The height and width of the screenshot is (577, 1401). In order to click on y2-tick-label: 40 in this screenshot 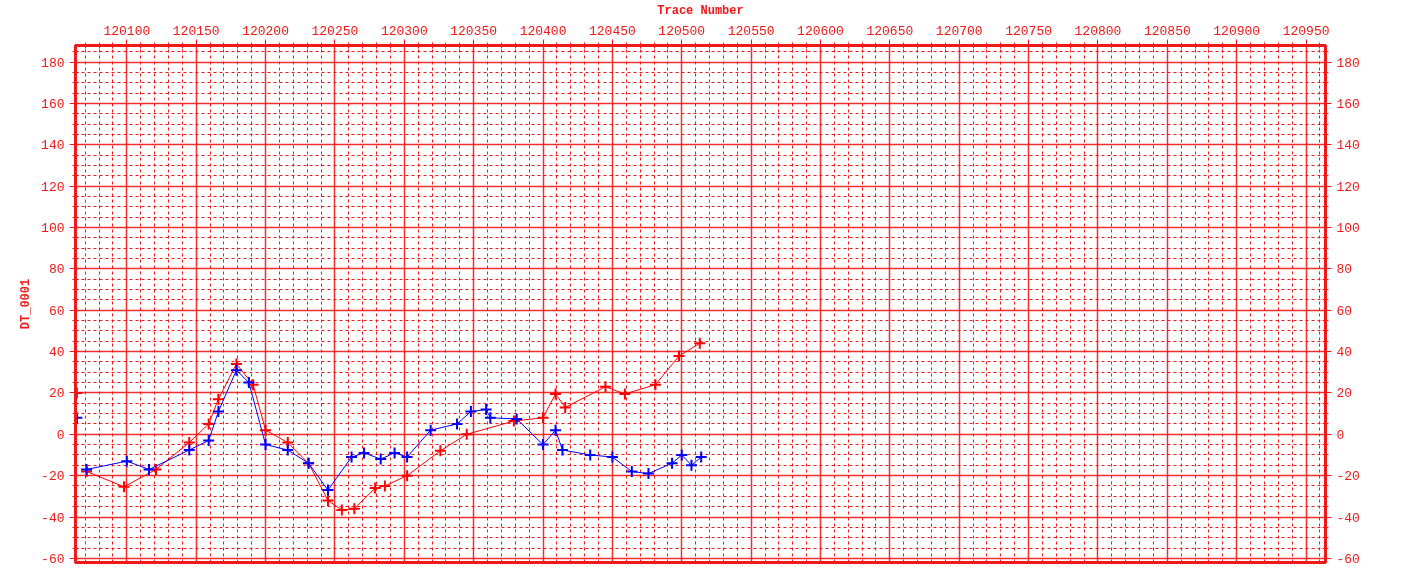, I will do `click(1344, 353)`.